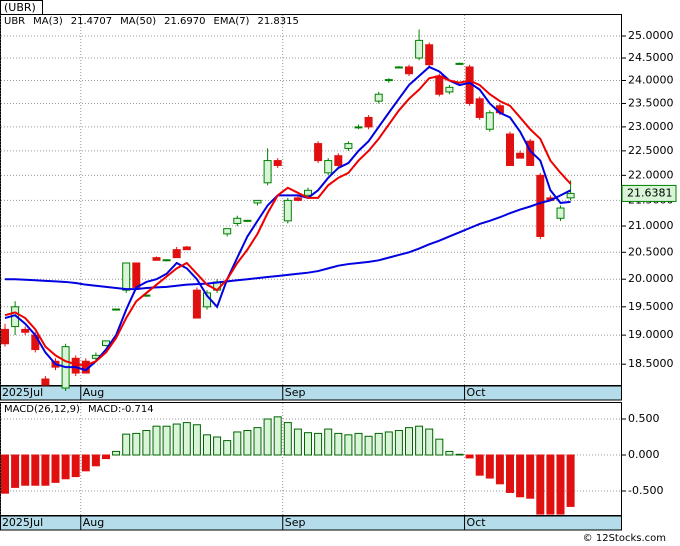 Image resolution: width=680 pixels, height=546 pixels. Describe the element at coordinates (138, 21) in the screenshot. I see `legend-name: MA(50)` at that location.